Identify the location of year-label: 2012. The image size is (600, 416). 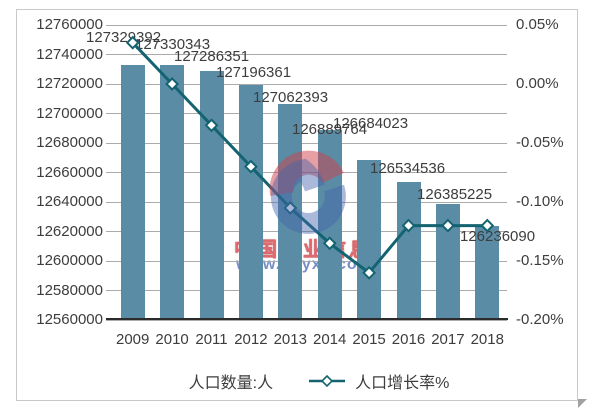
(251, 339).